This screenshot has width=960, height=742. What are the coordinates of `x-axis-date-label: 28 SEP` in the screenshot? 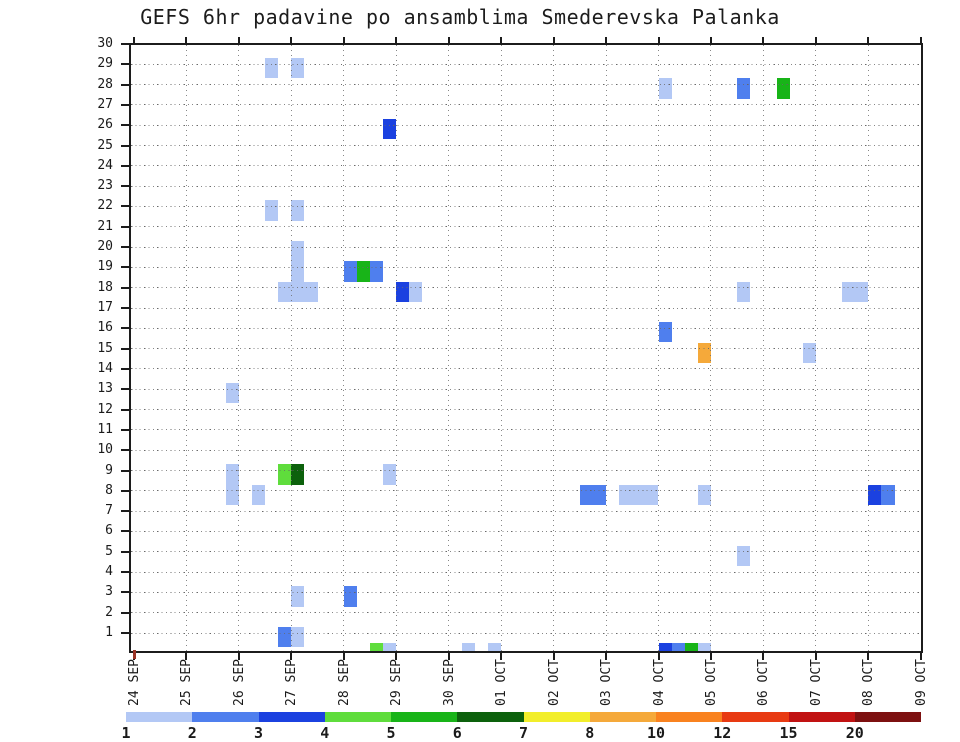 It's located at (344, 682).